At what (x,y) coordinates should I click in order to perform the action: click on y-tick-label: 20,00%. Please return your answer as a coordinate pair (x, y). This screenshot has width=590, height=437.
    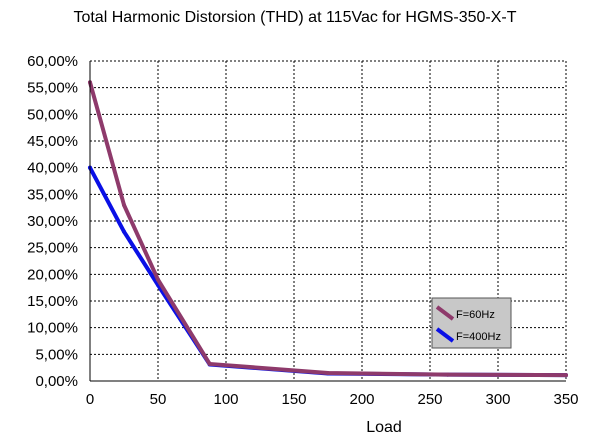
    Looking at the image, I should click on (52, 274).